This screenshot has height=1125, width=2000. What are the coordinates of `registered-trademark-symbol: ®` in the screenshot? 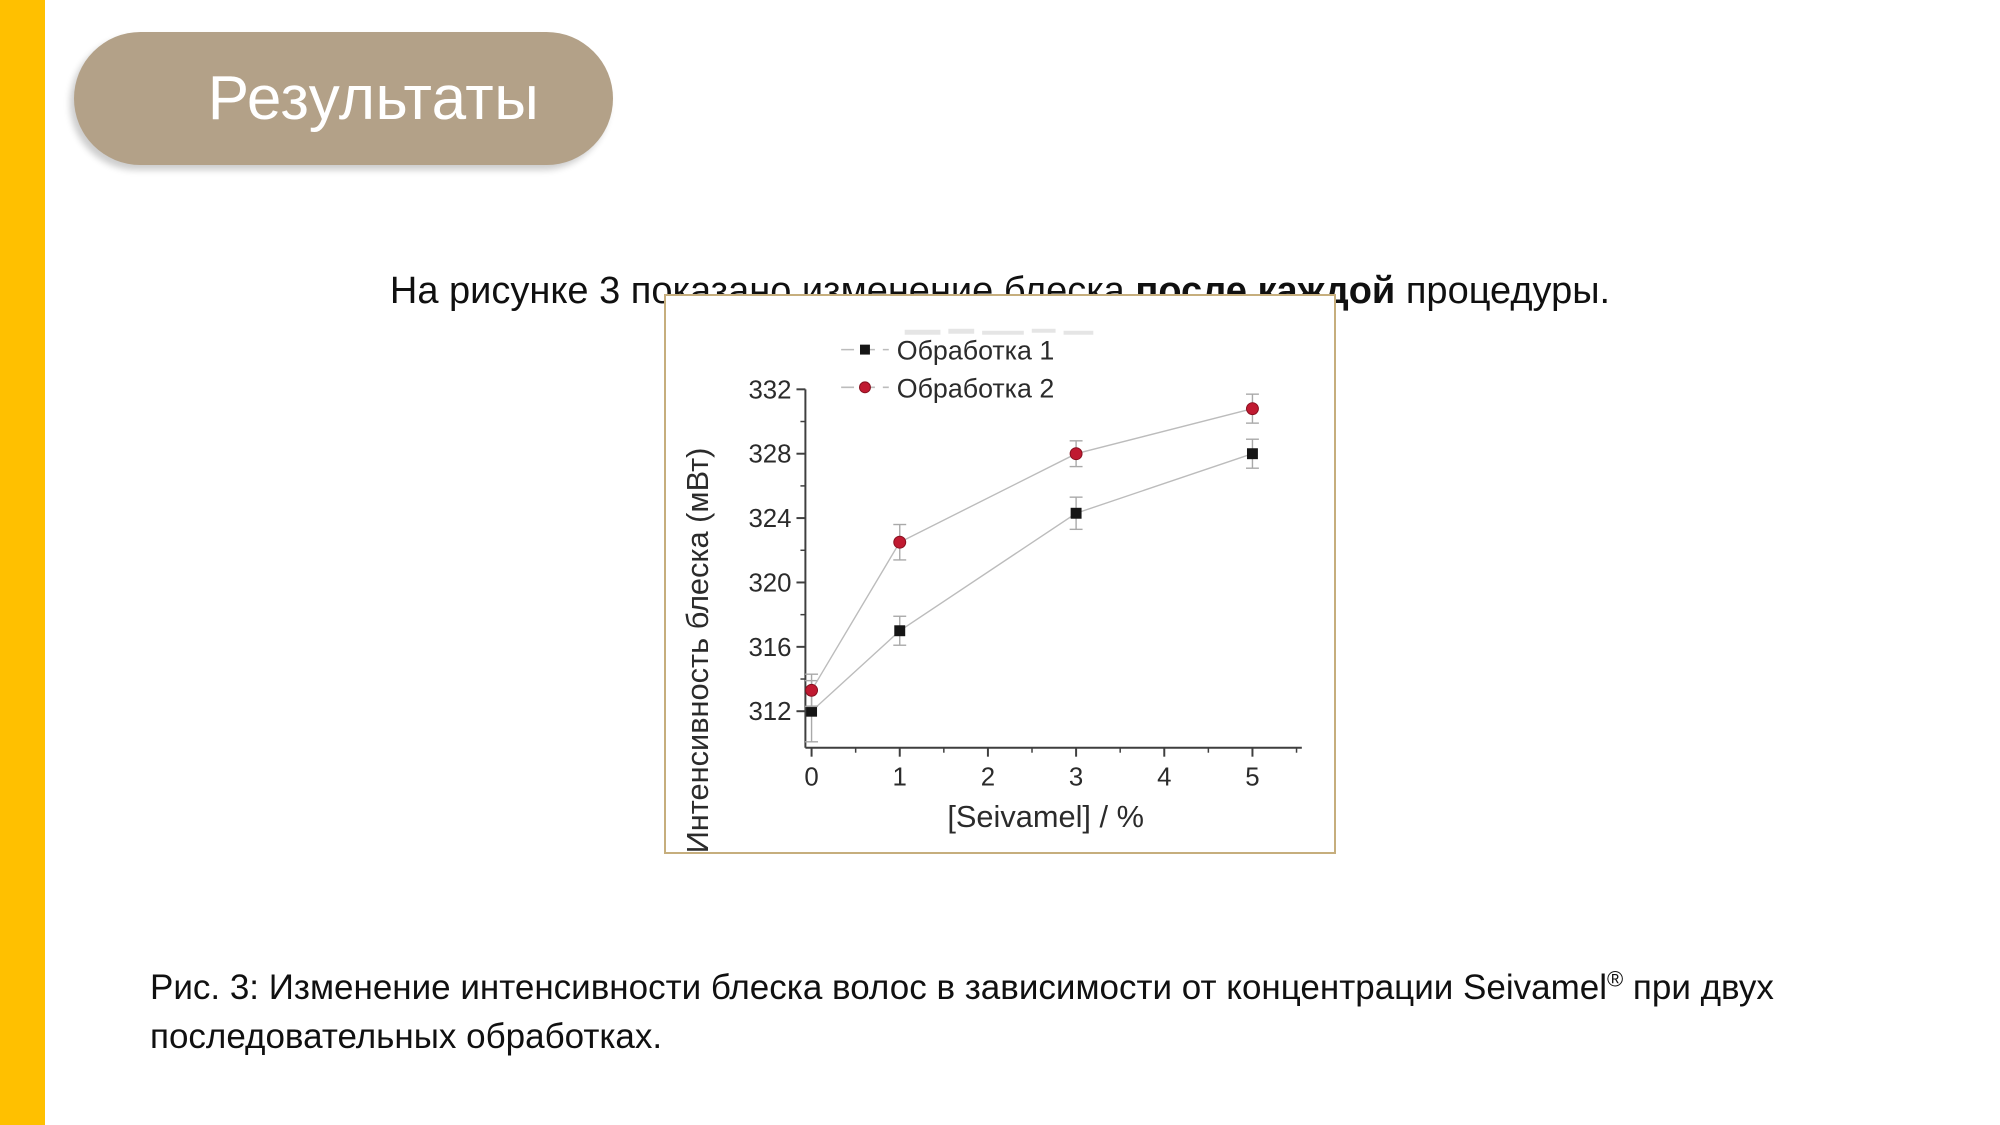 It's located at (1615, 979).